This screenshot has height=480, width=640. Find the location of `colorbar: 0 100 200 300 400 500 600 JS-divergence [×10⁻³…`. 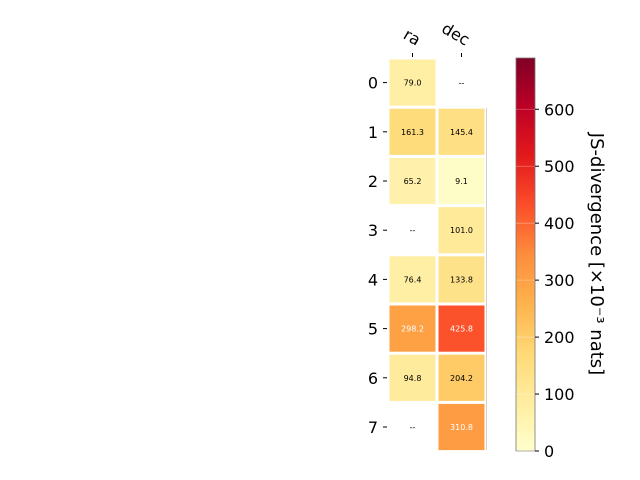

colorbar: 0 100 200 300 400 500 600 JS-divergence [×10⁻³… is located at coordinates (561, 259).